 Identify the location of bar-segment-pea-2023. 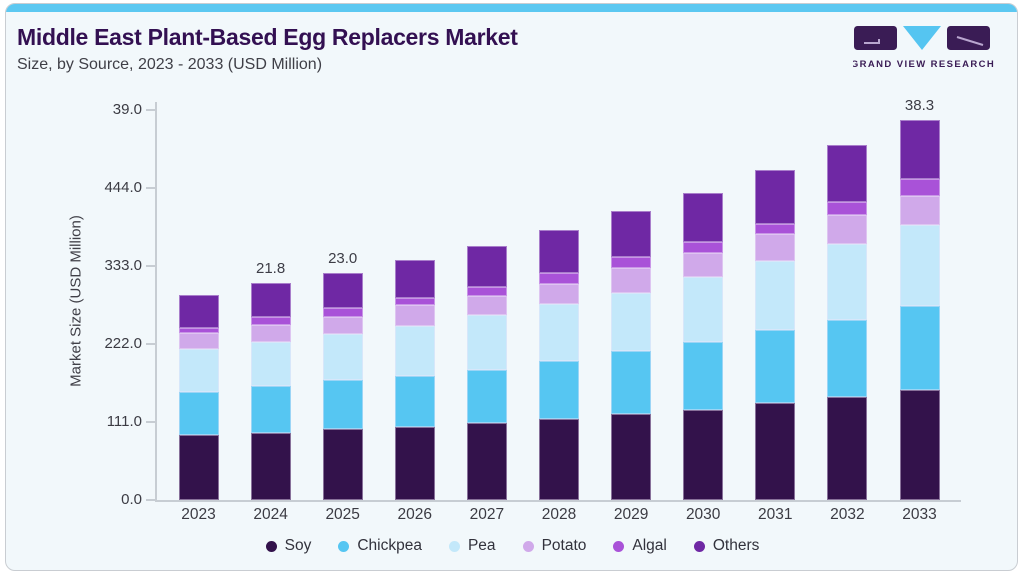
(198, 370).